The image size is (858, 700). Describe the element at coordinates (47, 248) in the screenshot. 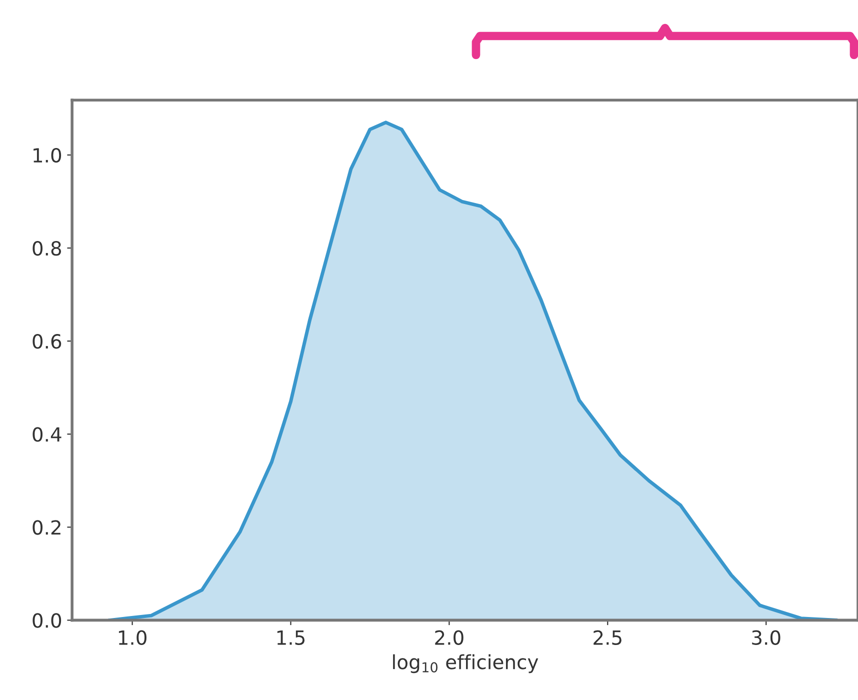

I see `y-tick-label: 0.8` at that location.